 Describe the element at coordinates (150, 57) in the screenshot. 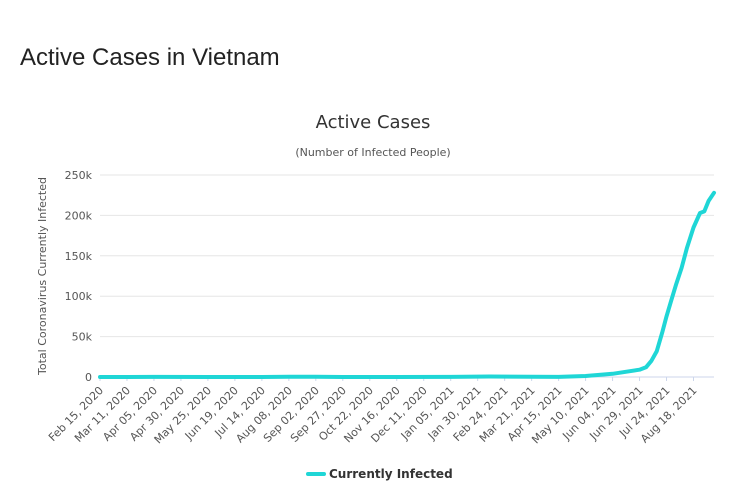

I see `page-title: Active Cases in Vietnam` at that location.